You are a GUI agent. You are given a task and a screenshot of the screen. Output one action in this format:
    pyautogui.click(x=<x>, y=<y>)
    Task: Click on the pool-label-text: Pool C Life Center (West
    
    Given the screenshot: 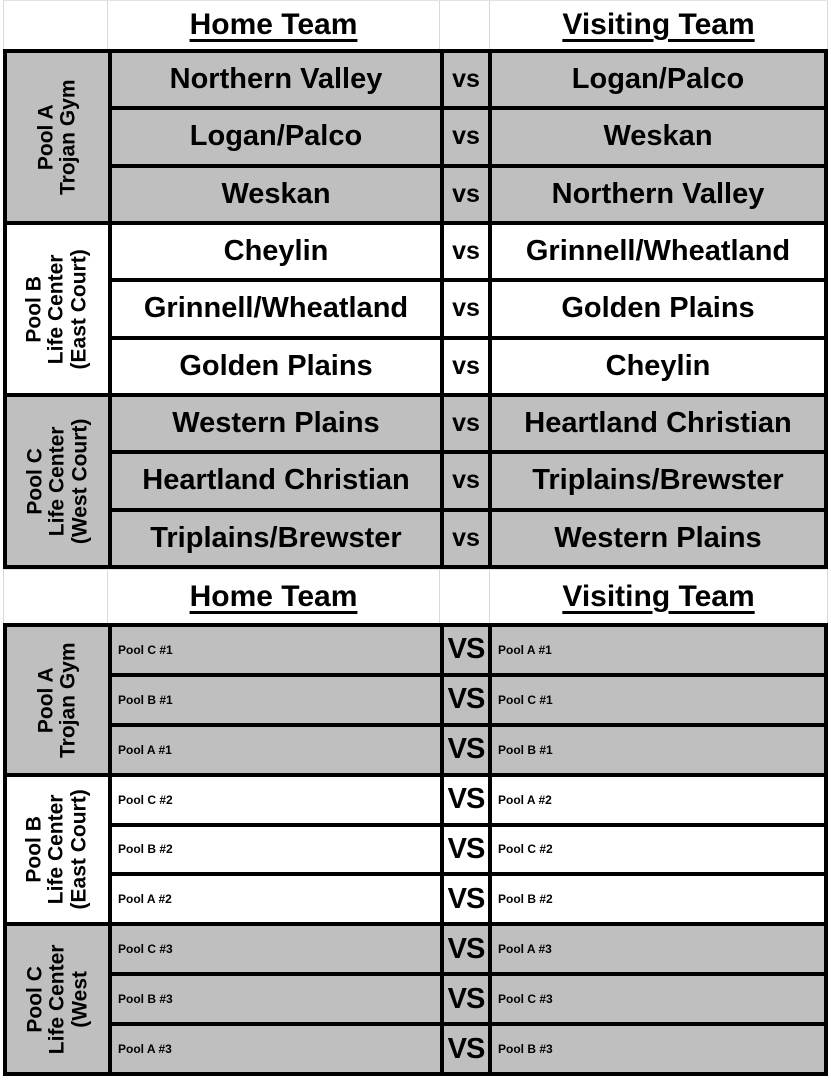 What is the action you would take?
    pyautogui.click(x=57, y=999)
    